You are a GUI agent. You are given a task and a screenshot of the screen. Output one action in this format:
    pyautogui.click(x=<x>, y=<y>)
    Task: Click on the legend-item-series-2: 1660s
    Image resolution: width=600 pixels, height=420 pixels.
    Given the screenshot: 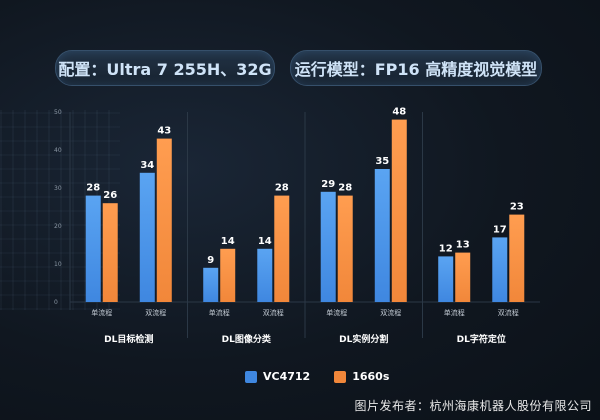 What is the action you would take?
    pyautogui.click(x=361, y=376)
    